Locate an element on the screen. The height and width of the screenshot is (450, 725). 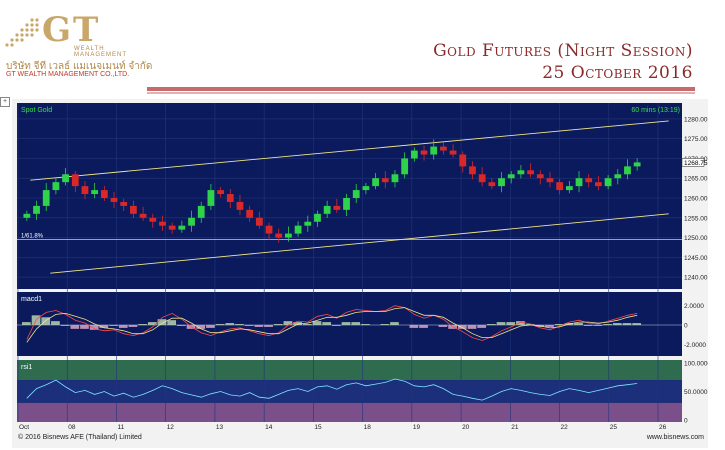
time-tick-label: 20 is located at coordinates (466, 427).